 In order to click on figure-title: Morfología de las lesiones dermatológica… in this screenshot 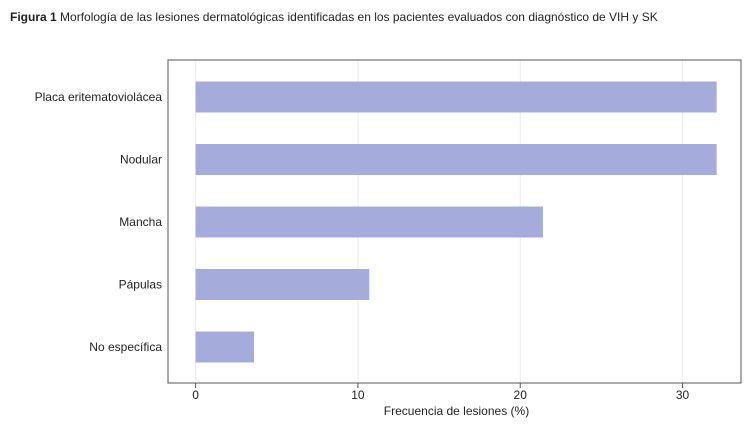, I will do `click(359, 17)`.